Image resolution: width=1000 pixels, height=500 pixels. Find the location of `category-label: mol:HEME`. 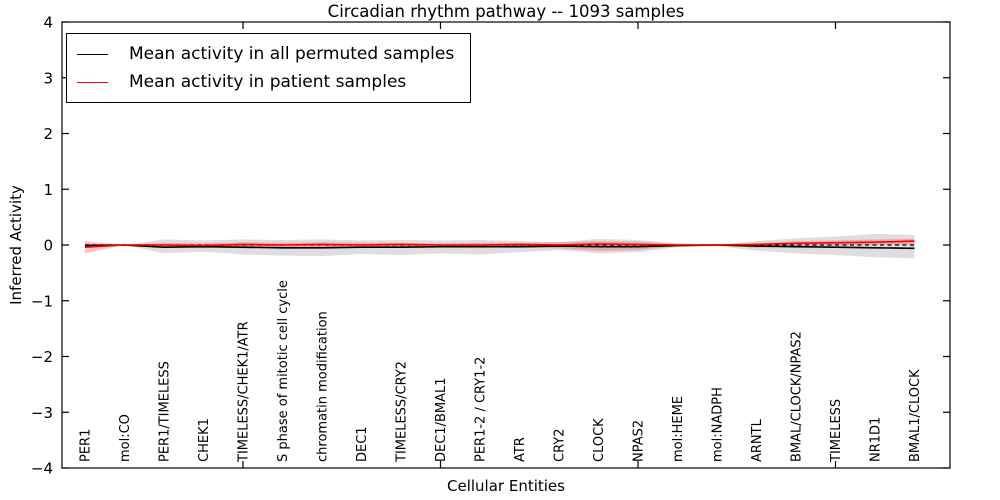

category-label: mol:HEME is located at coordinates (678, 429).